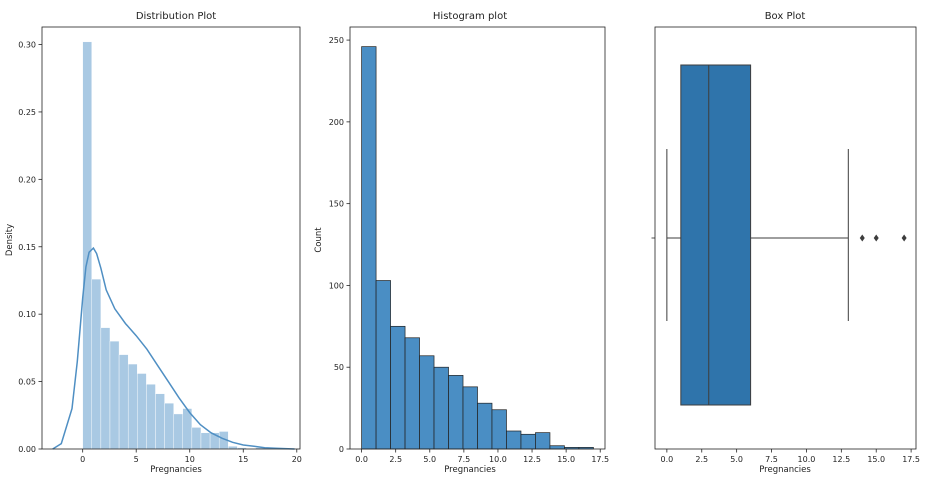  I want to click on histogram-plot-ytick-label: 250, so click(336, 40).